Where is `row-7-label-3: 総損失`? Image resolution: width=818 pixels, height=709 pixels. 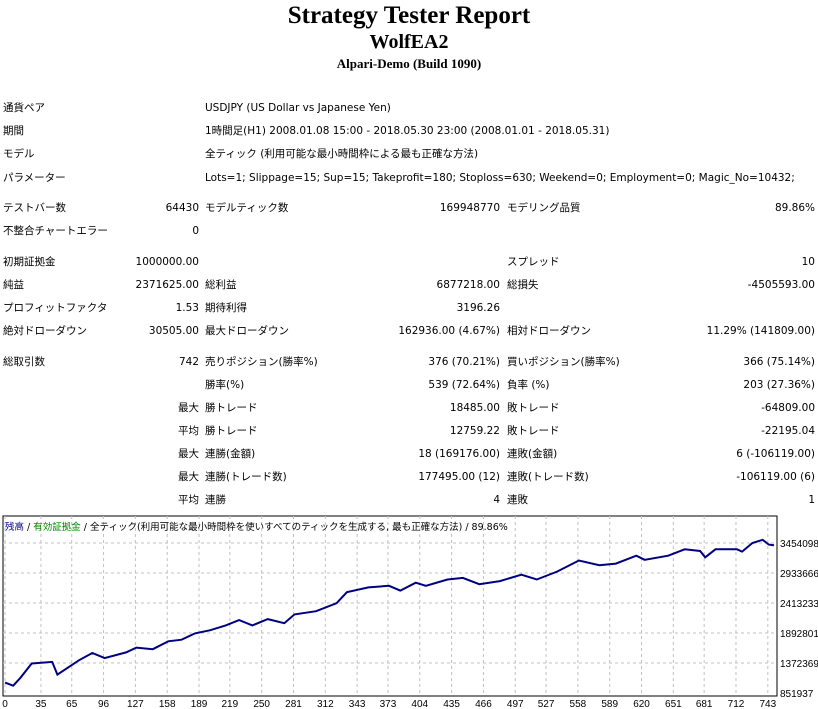
row-7-label-3: 総損失 is located at coordinates (523, 285).